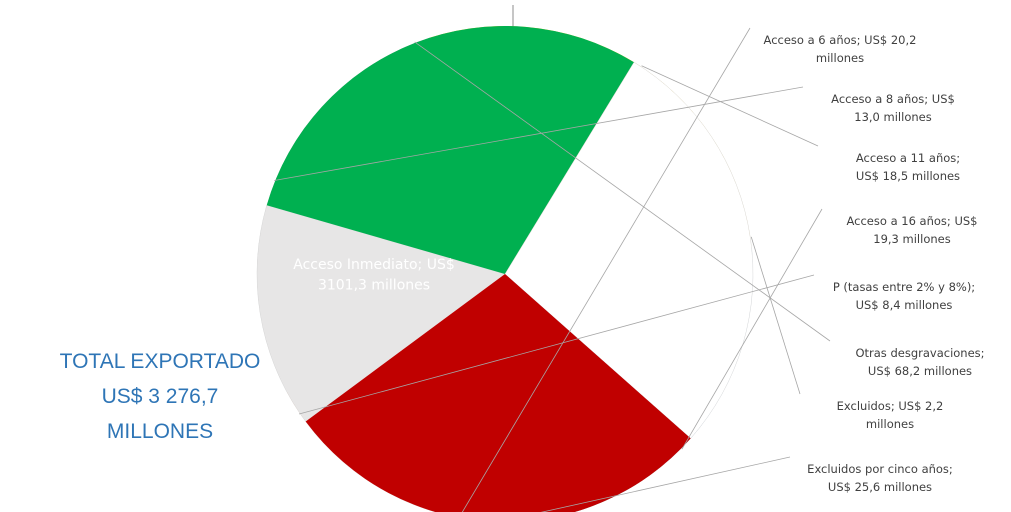 The image size is (1011, 512). Describe the element at coordinates (539, 133) in the screenshot. I see `leader-line-acceso-a-8-anos` at that location.